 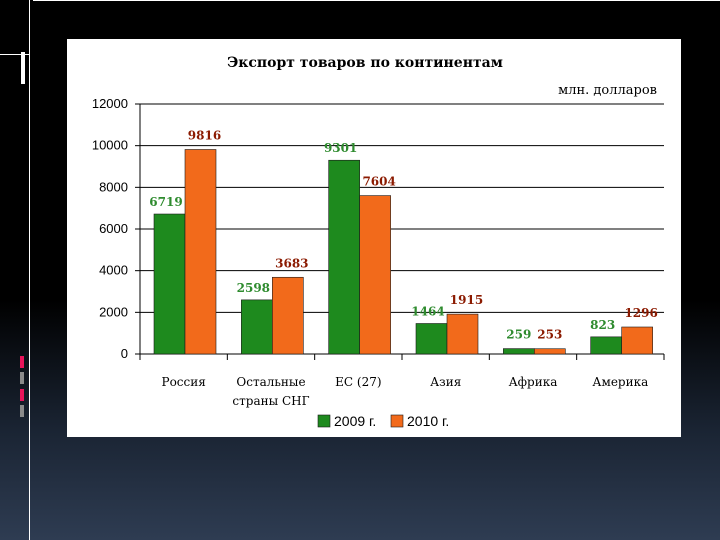 I want to click on xtick-label-0: Россия, so click(x=184, y=382).